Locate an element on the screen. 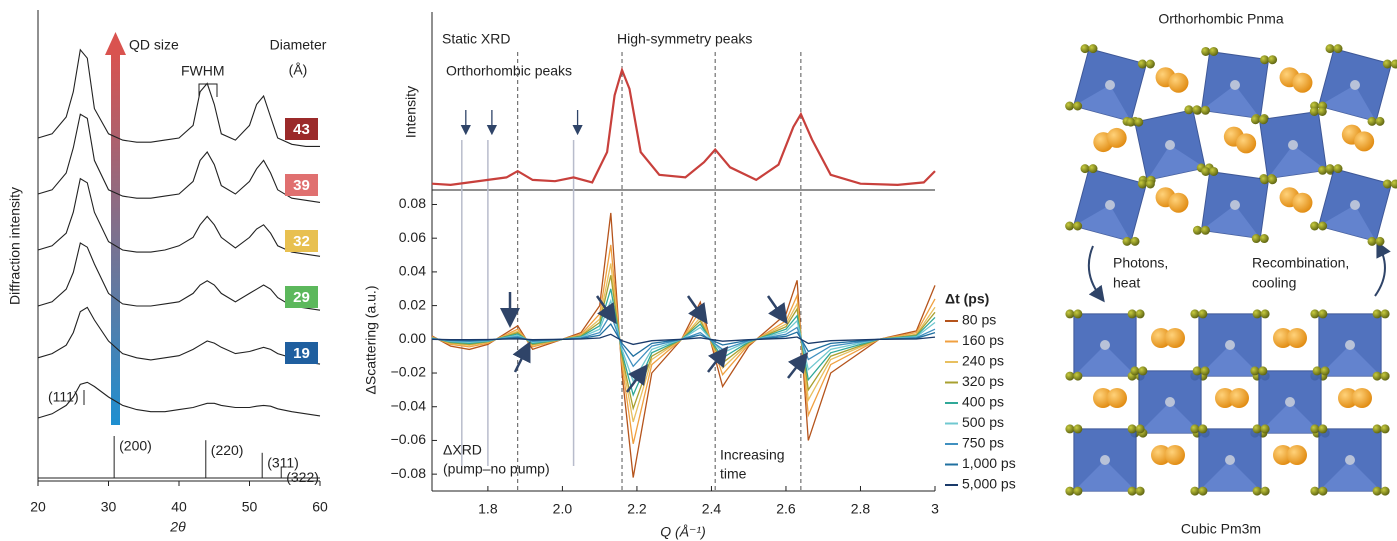  y-tick-label: 0.06 is located at coordinates (412, 237).